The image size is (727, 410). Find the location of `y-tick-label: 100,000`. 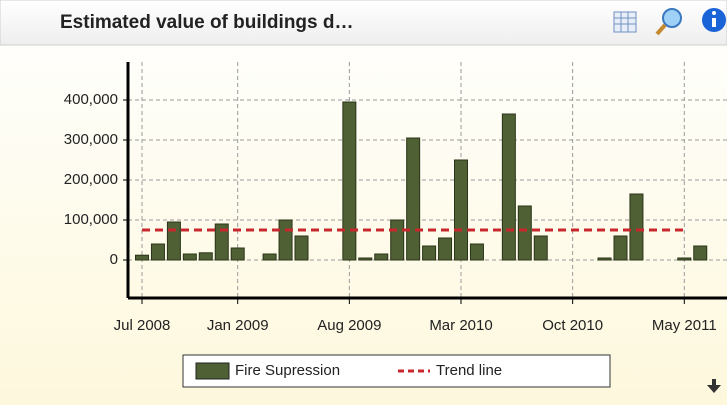

y-tick-label: 100,000 is located at coordinates (91, 219).